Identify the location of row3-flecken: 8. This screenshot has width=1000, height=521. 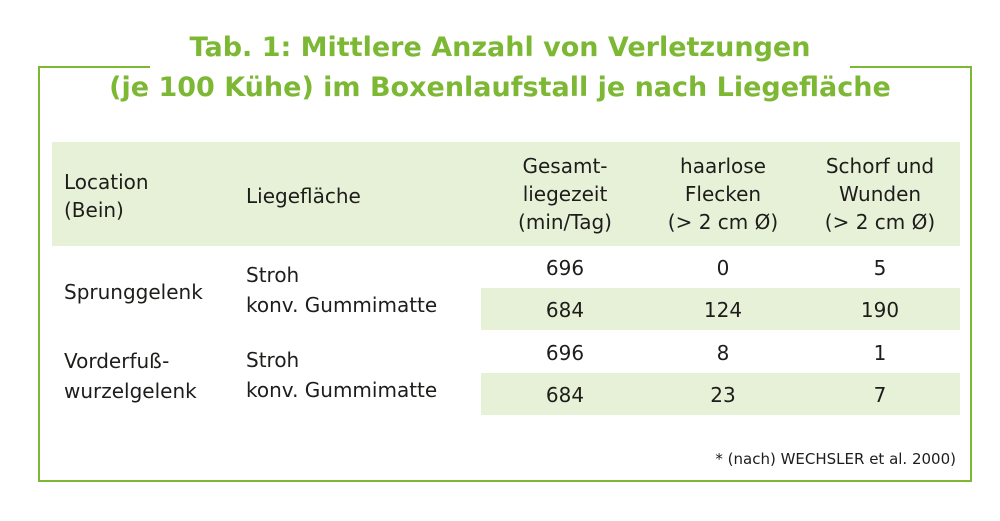
(723, 353).